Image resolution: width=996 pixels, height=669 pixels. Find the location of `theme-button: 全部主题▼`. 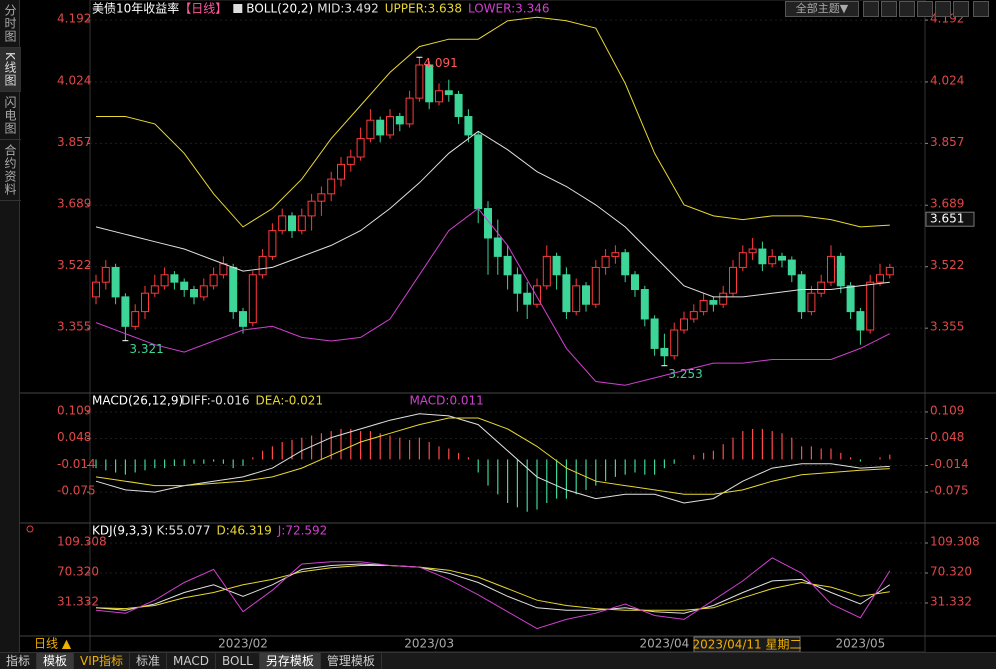

theme-button: 全部主题▼ is located at coordinates (822, 9).